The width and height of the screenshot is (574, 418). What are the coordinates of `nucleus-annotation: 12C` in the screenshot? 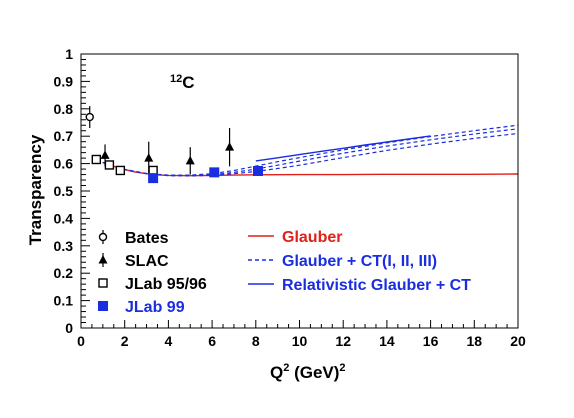 It's located at (182, 82).